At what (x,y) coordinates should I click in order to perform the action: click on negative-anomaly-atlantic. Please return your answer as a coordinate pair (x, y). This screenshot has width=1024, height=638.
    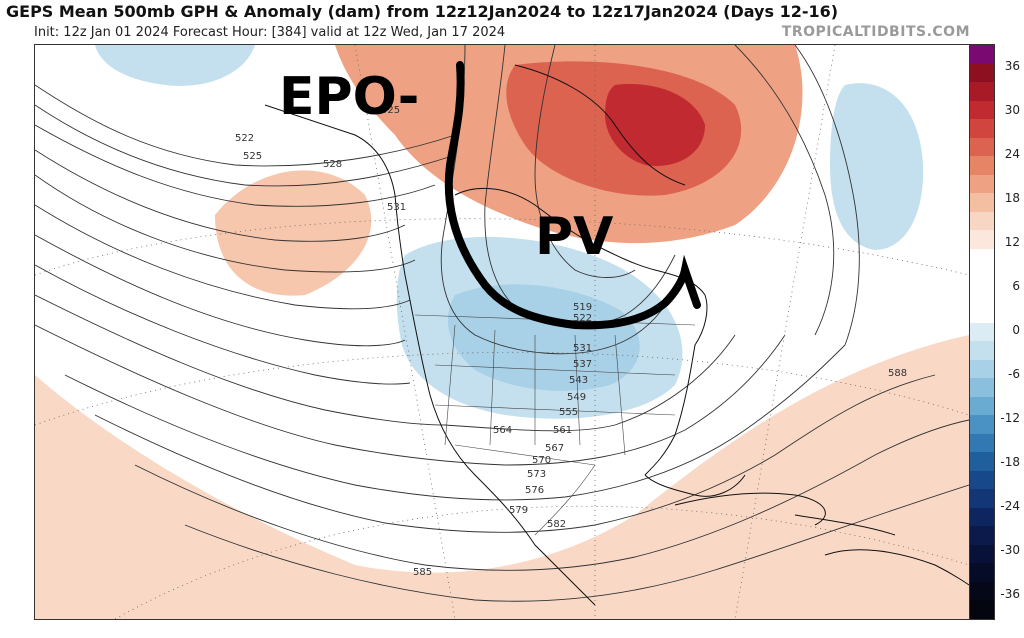
    Looking at the image, I should click on (877, 166).